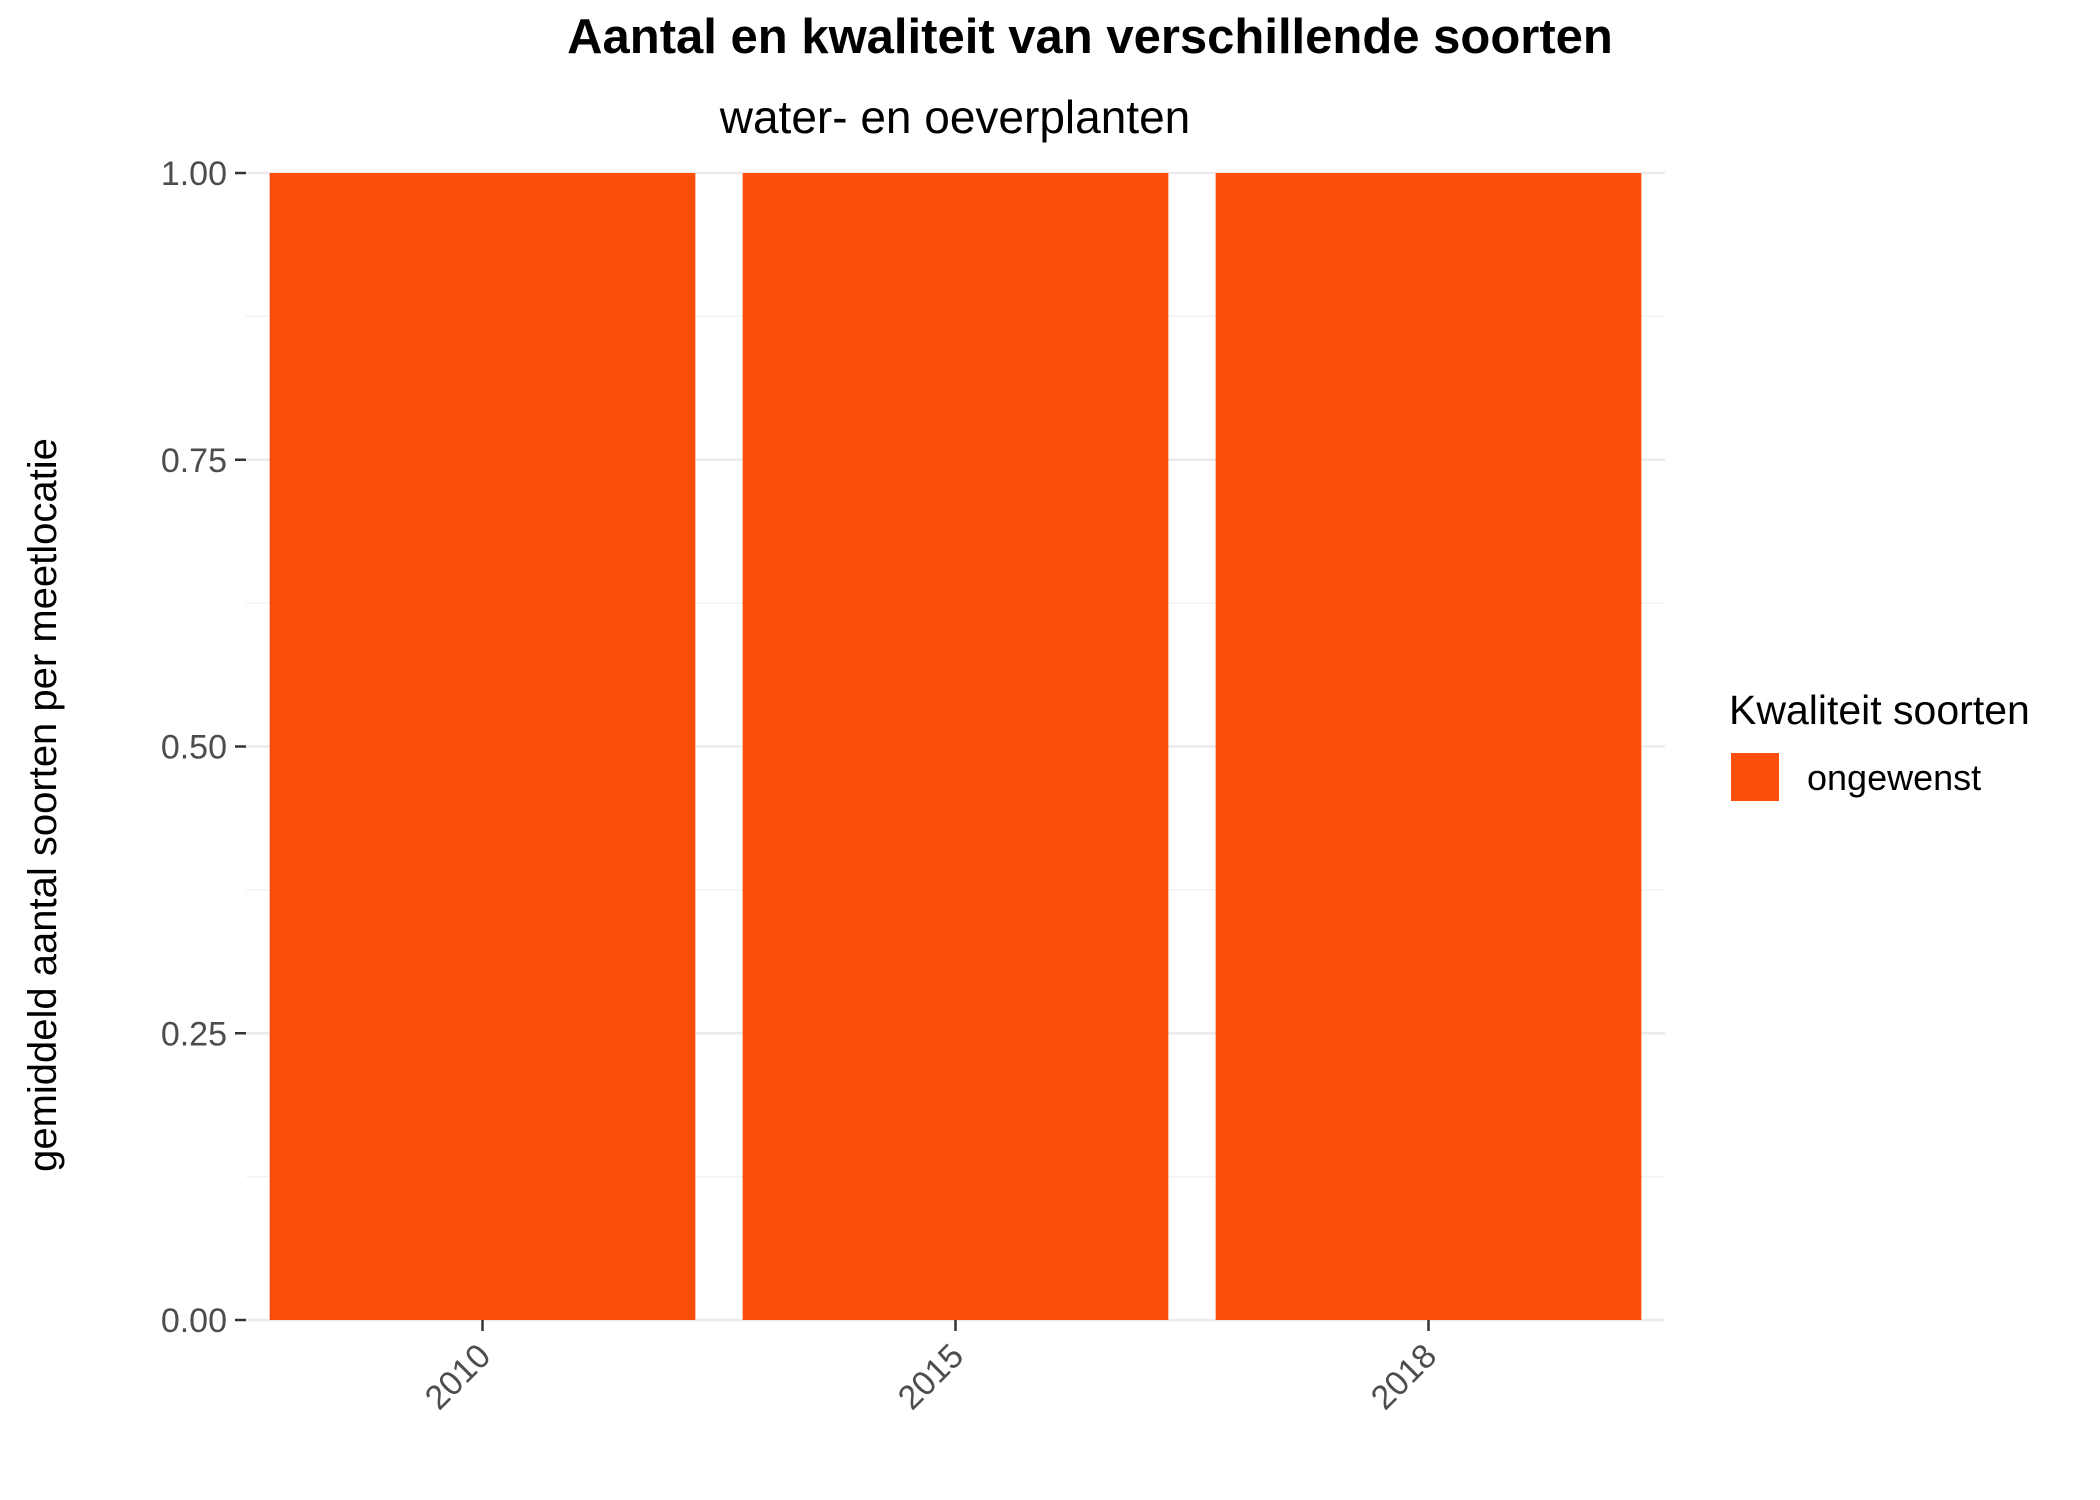 This screenshot has width=2100, height=1500. Describe the element at coordinates (1879, 710) in the screenshot. I see `legend-title: Kwaliteit soorten` at that location.